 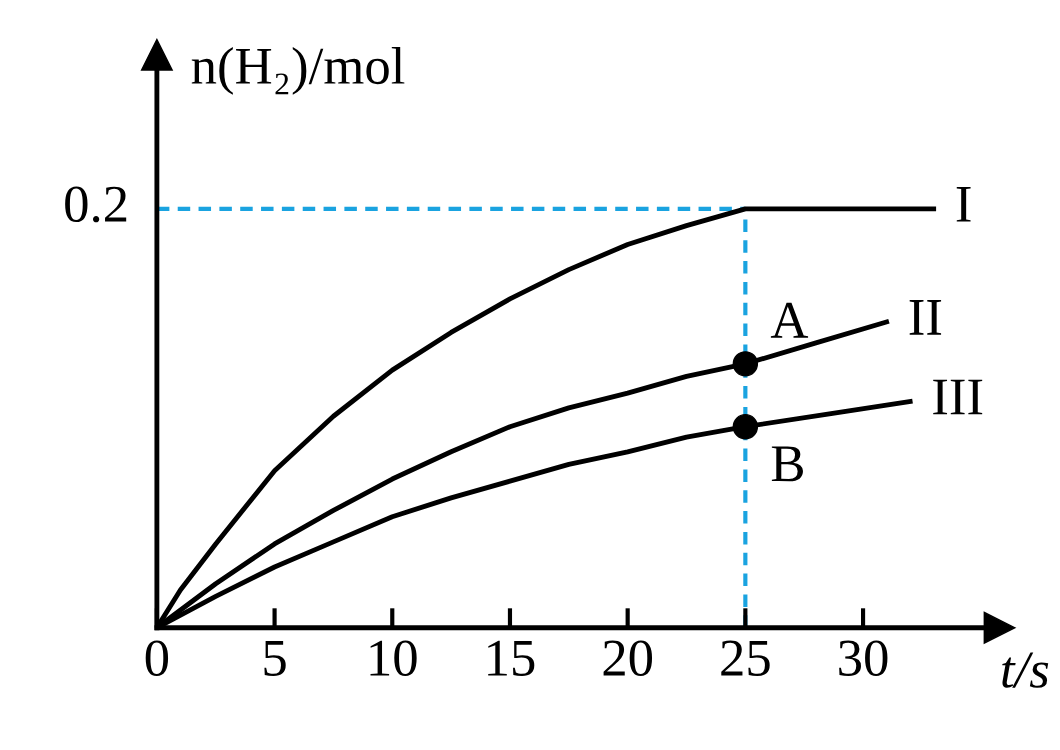 I want to click on text: 0.2, so click(x=96, y=204).